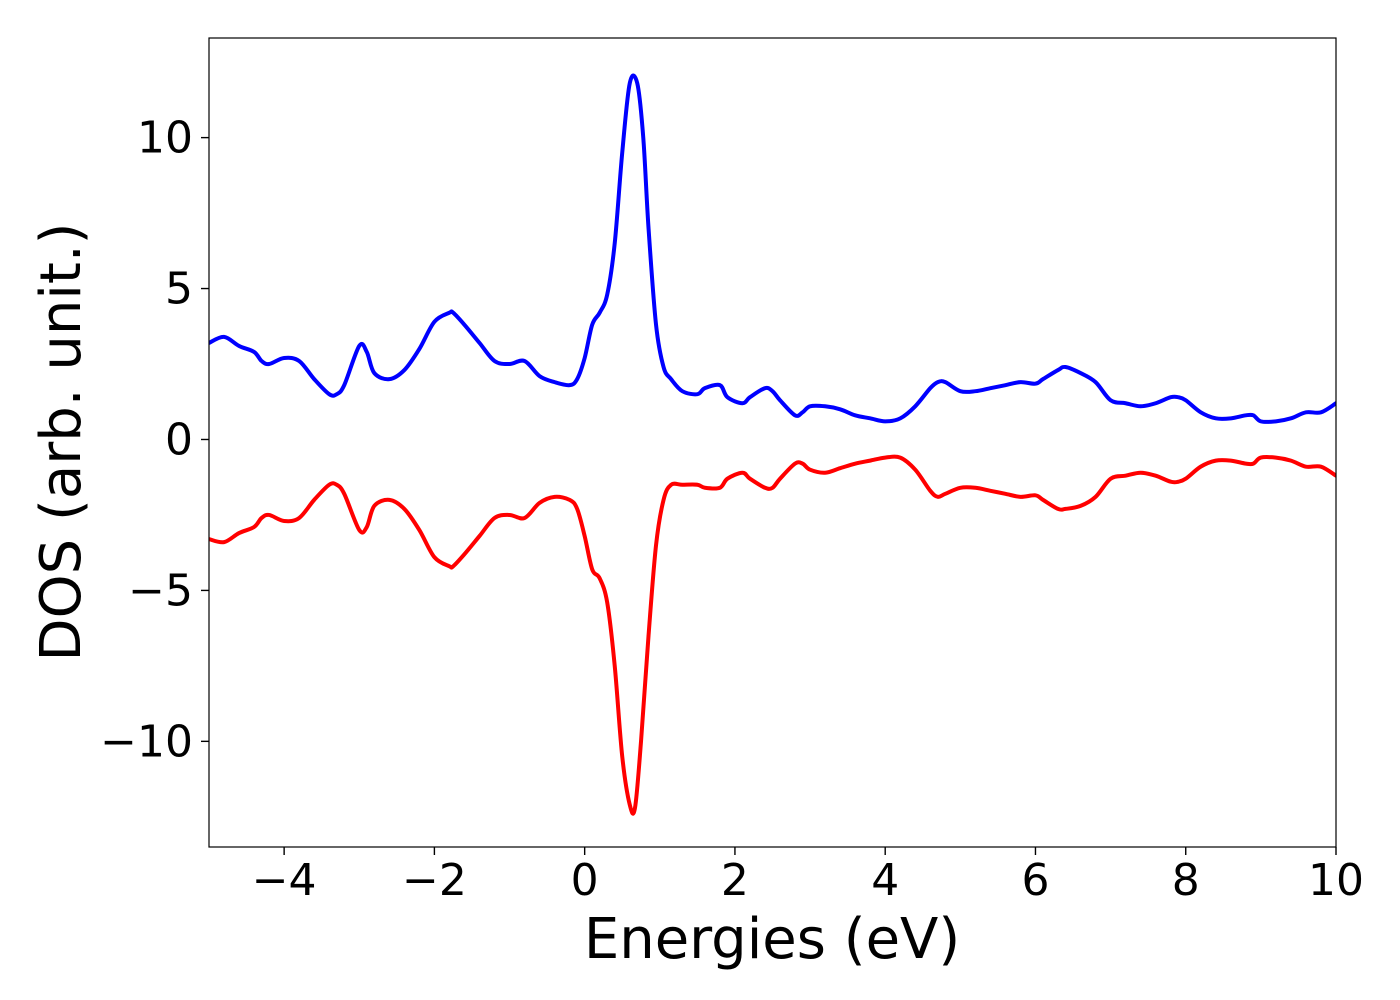  Describe the element at coordinates (160, 590) in the screenshot. I see `y-tick-label: −5` at that location.